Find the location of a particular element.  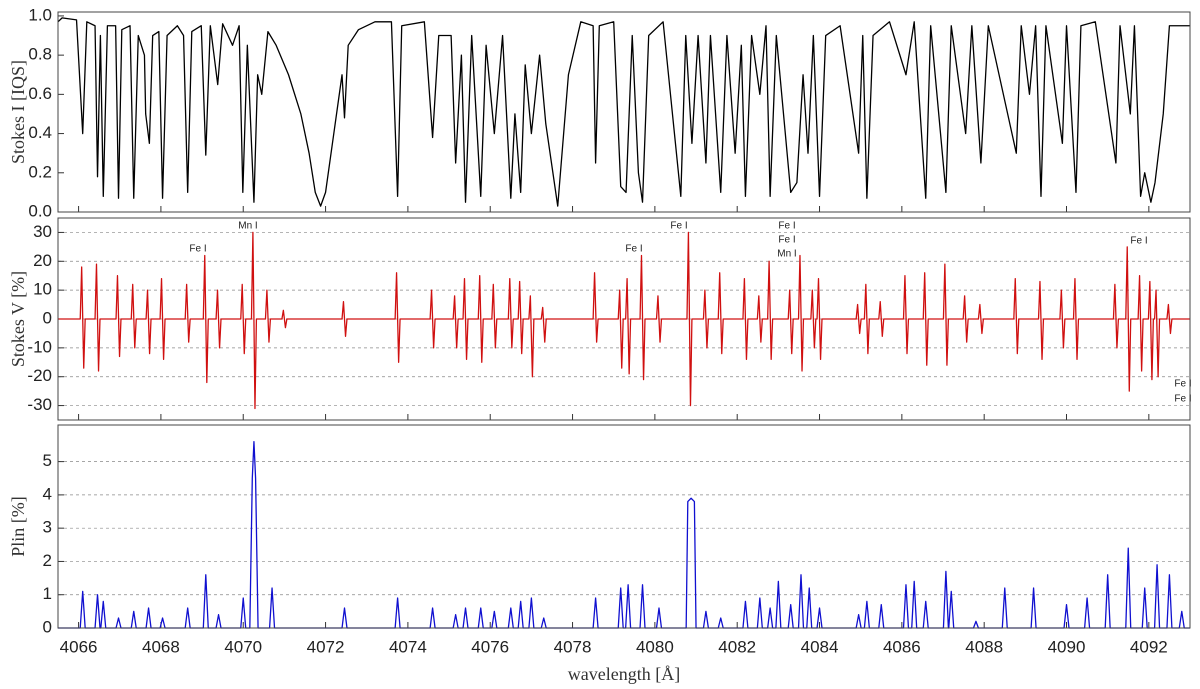

x-tick-label: 4082 is located at coordinates (737, 646).